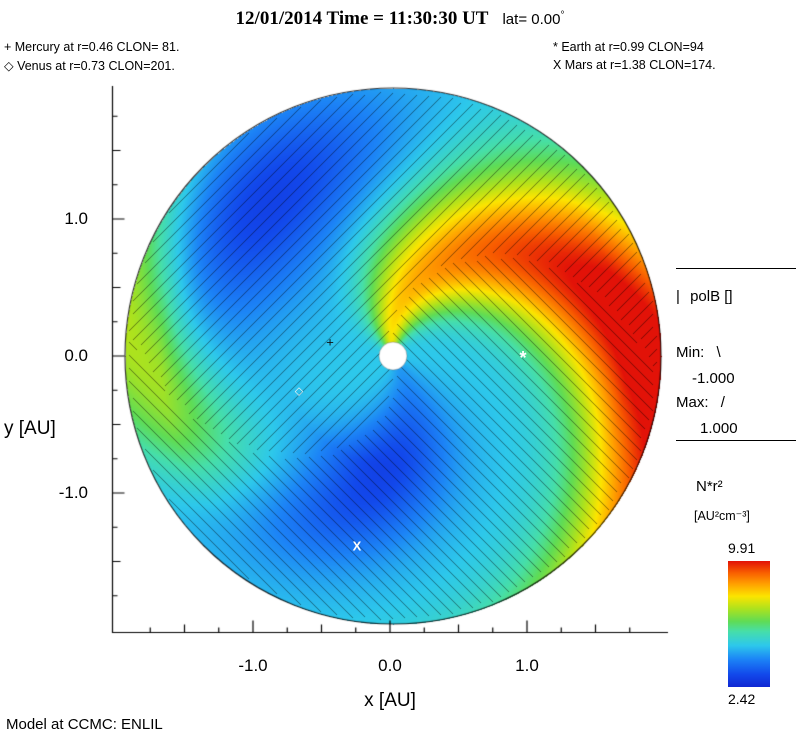 The width and height of the screenshot is (800, 746). Describe the element at coordinates (742, 699) in the screenshot. I see `colorbar-min-value: 2.42` at that location.